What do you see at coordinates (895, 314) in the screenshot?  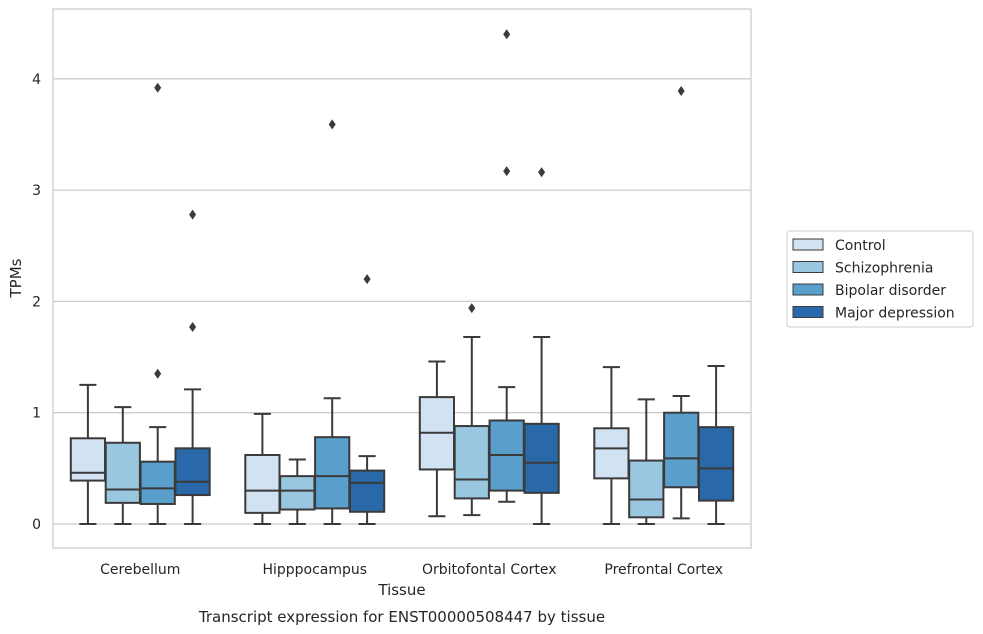 I see `legend-label: Major depression` at bounding box center [895, 314].